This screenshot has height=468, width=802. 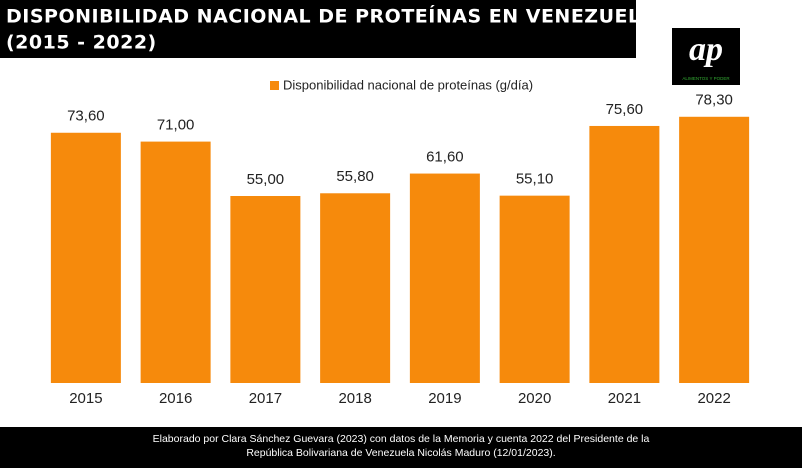 I want to click on source-band, so click(x=401, y=447).